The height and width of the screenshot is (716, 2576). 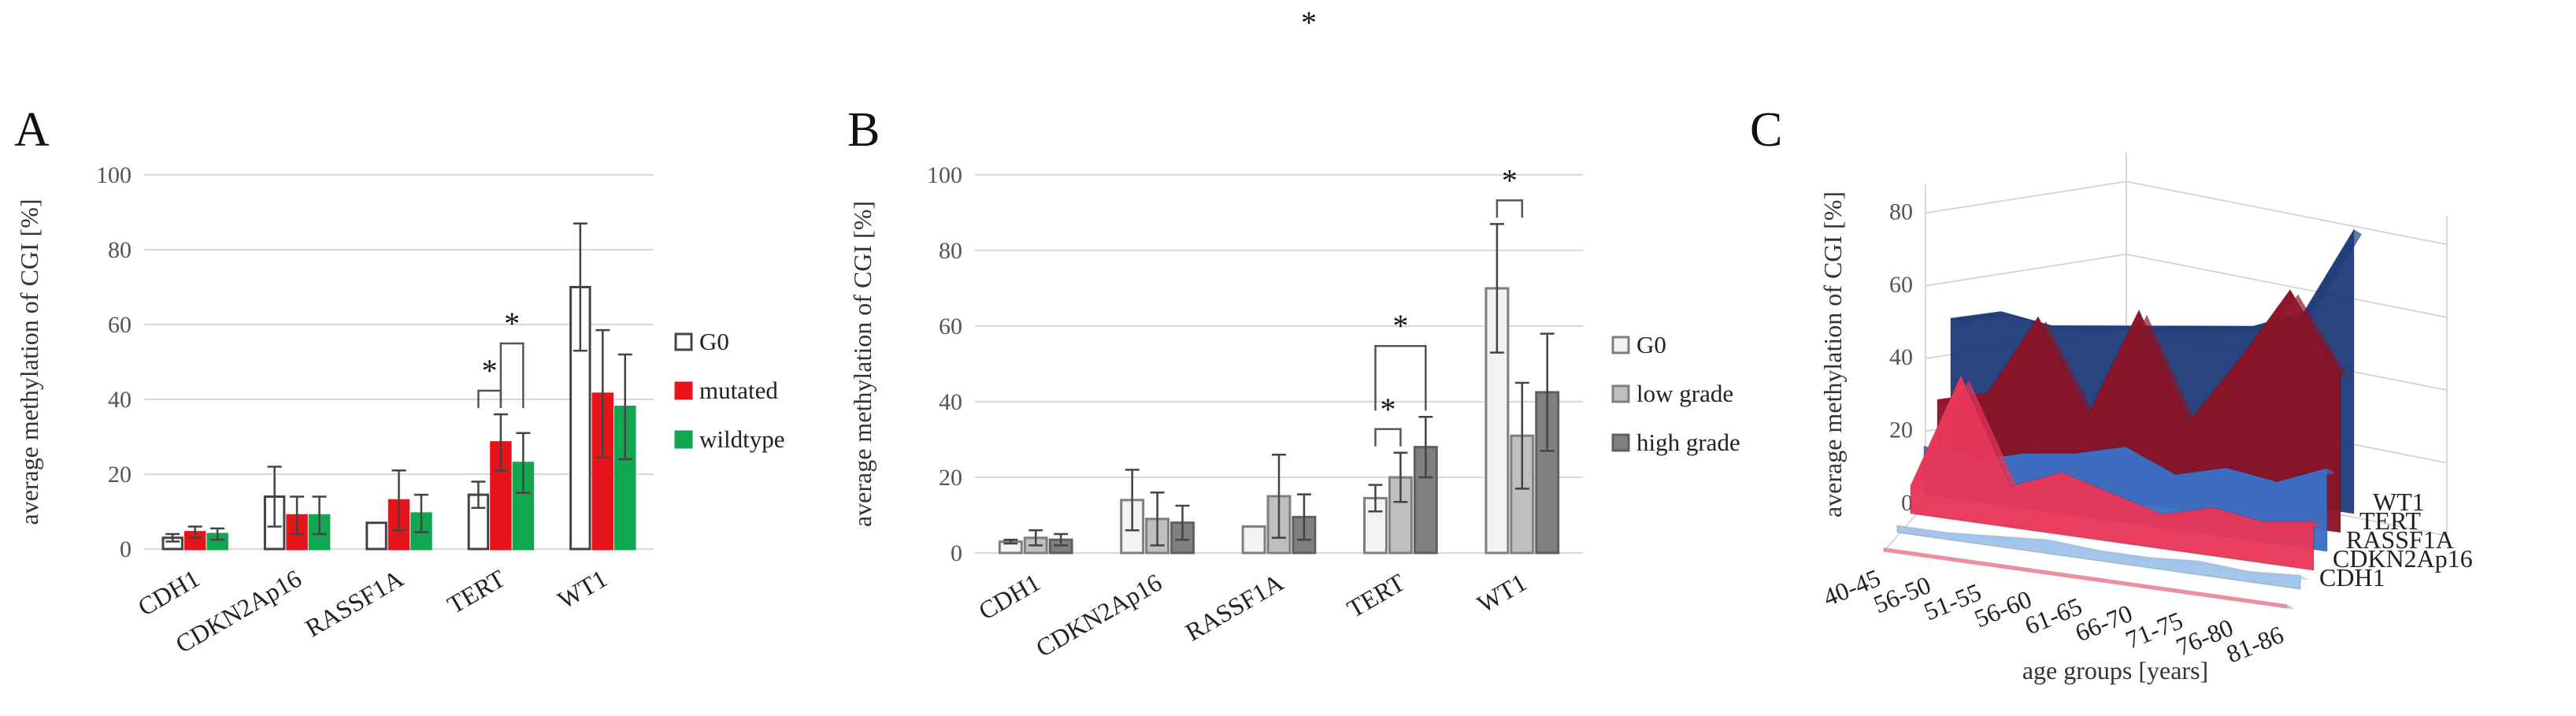 I want to click on panel-b-ytick-label: 80, so click(x=950, y=251).